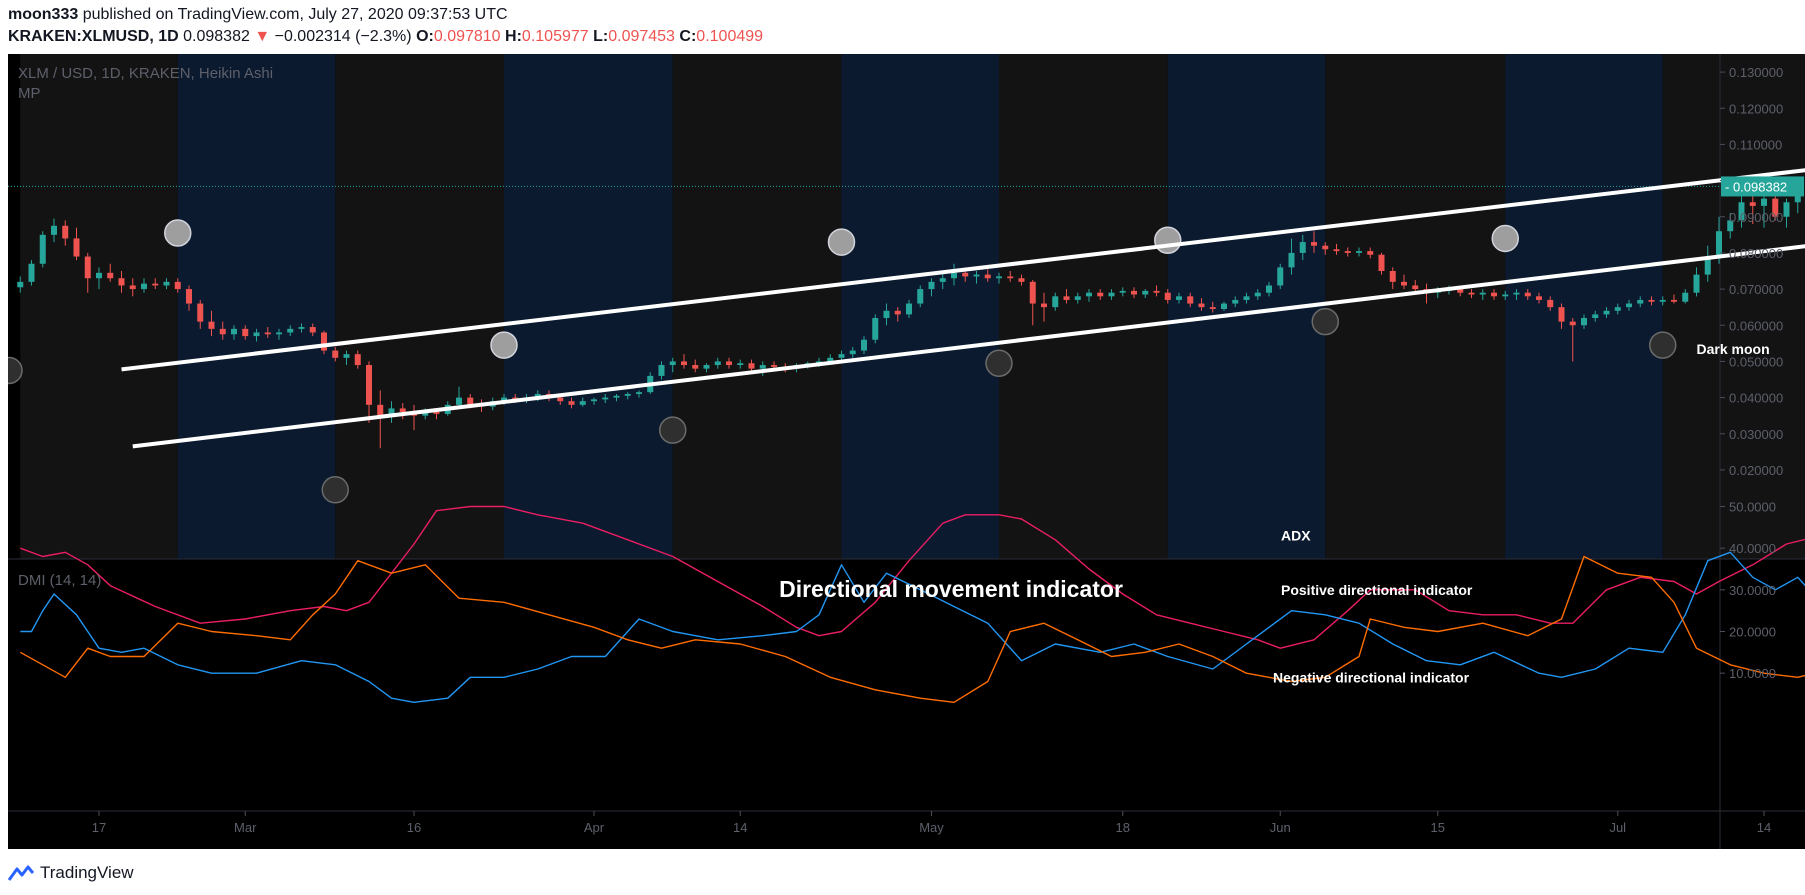  What do you see at coordinates (951, 589) in the screenshot?
I see `dmi-annotation-title: Directional movement indicator` at bounding box center [951, 589].